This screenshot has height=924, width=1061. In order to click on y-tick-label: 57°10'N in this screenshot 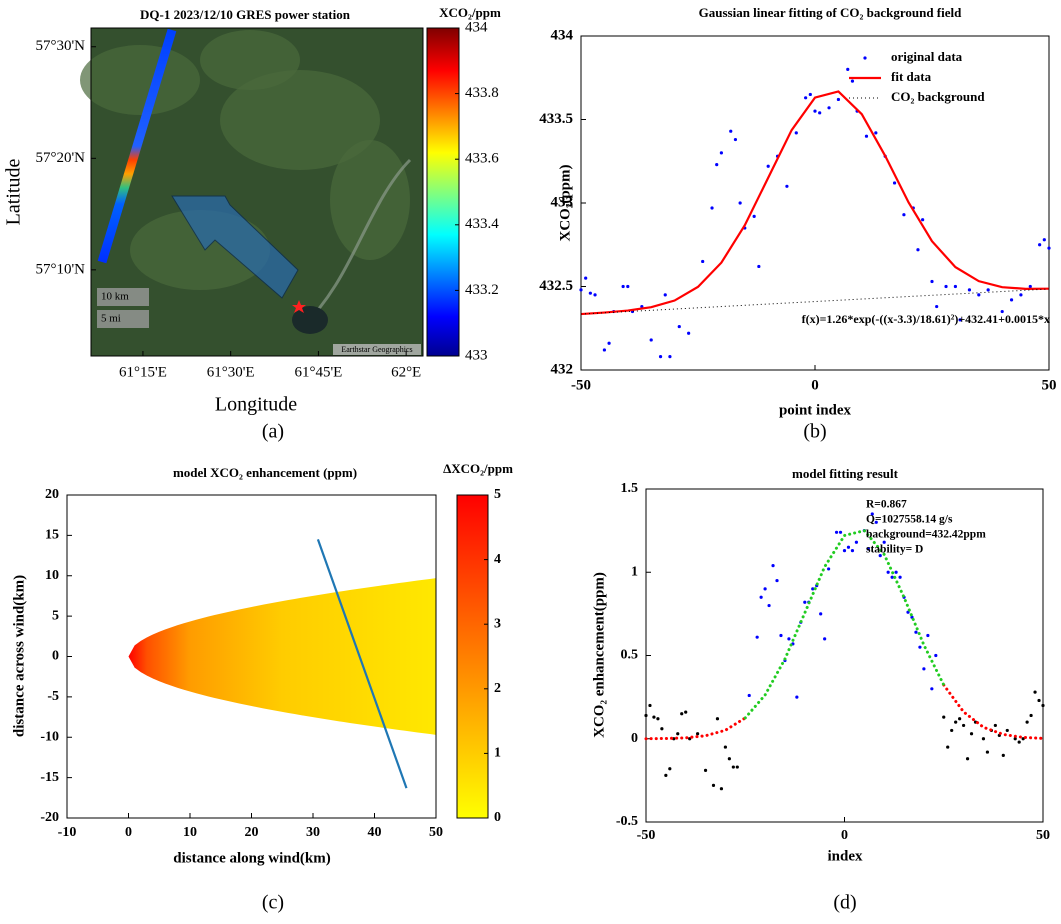, I will do `click(60, 269)`.